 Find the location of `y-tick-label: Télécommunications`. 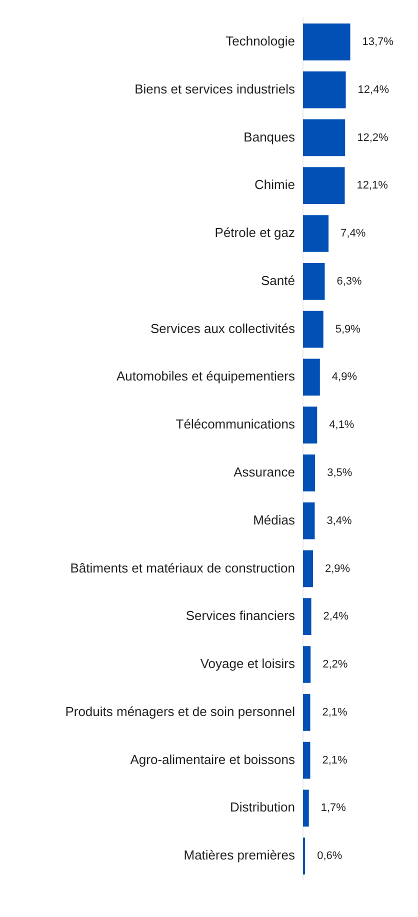

y-tick-label: Télécommunications is located at coordinates (236, 424).